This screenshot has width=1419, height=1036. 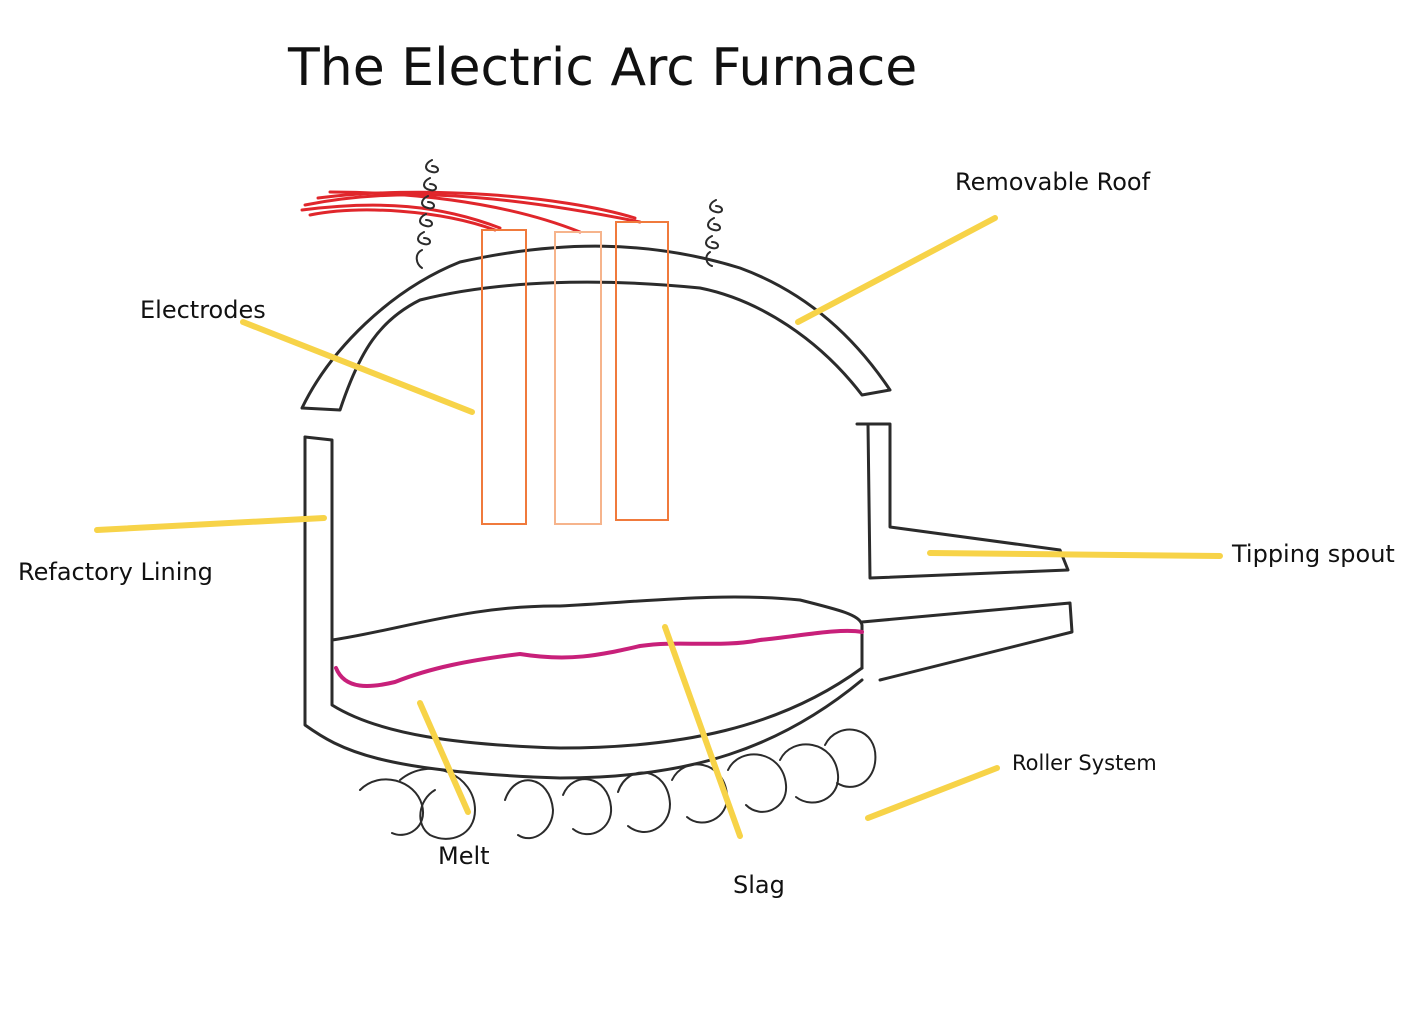 I want to click on power-wires, so click(x=471, y=212).